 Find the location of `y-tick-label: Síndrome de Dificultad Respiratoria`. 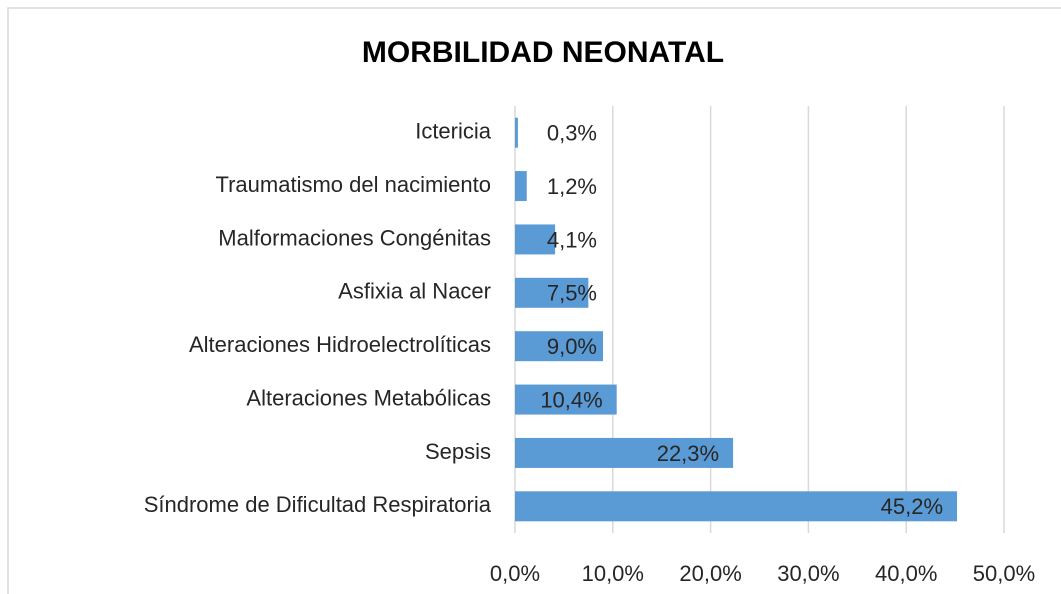

y-tick-label: Síndrome de Dificultad Respiratoria is located at coordinates (318, 504).